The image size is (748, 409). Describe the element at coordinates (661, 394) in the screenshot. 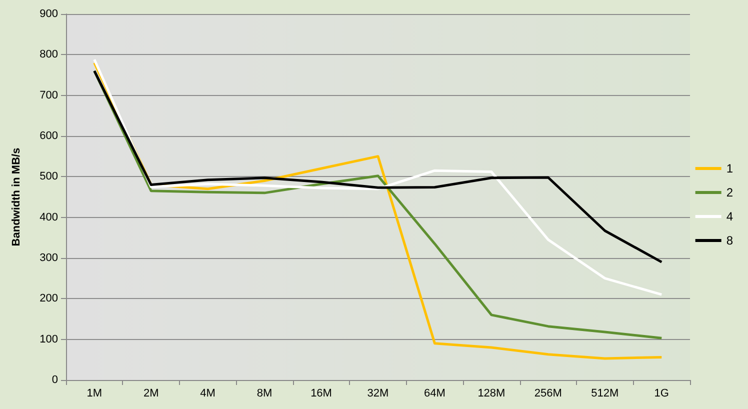

I see `x-tick-label: 1G` at that location.